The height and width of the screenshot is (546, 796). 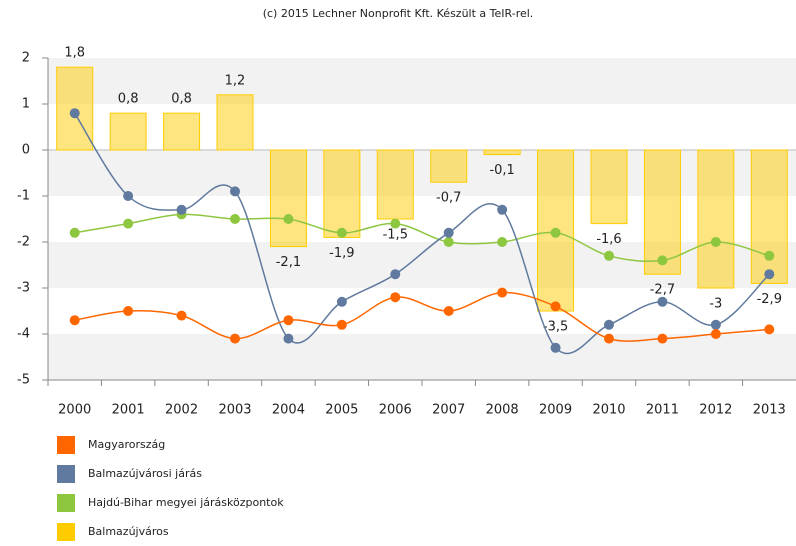 What do you see at coordinates (555, 327) in the screenshot?
I see `data-label: -3,5` at bounding box center [555, 327].